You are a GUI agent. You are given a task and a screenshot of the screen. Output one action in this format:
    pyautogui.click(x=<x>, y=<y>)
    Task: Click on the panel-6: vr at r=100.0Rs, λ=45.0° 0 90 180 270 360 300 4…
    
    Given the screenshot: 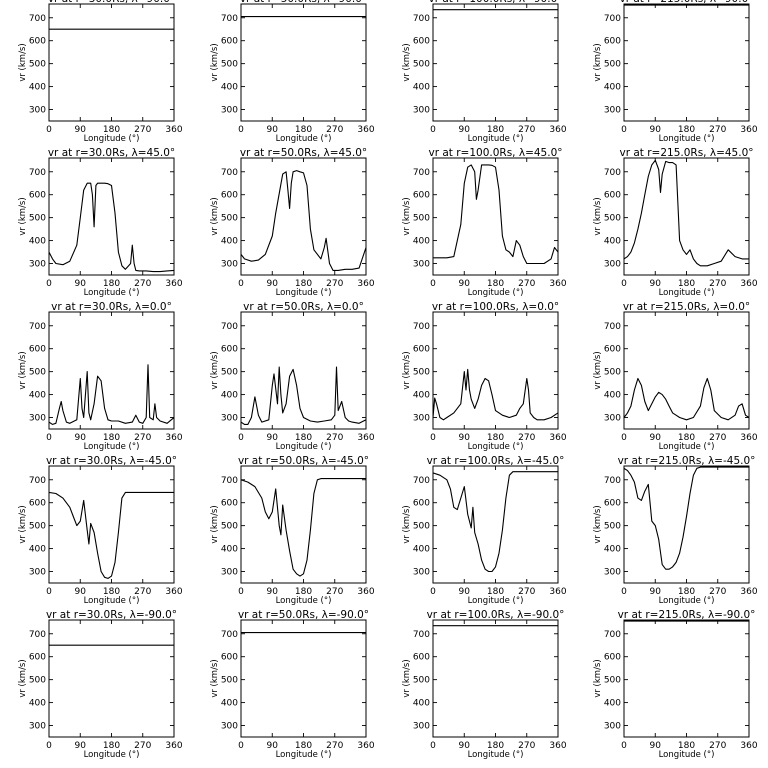 What is the action you would take?
    pyautogui.click(x=484, y=222)
    